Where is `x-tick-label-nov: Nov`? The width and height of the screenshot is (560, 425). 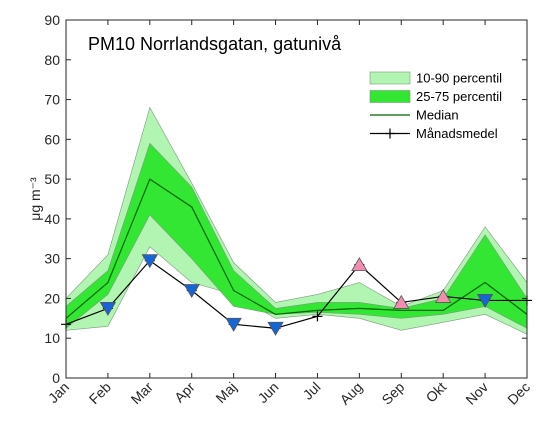 x-tick-label-nov: Nov is located at coordinates (476, 393).